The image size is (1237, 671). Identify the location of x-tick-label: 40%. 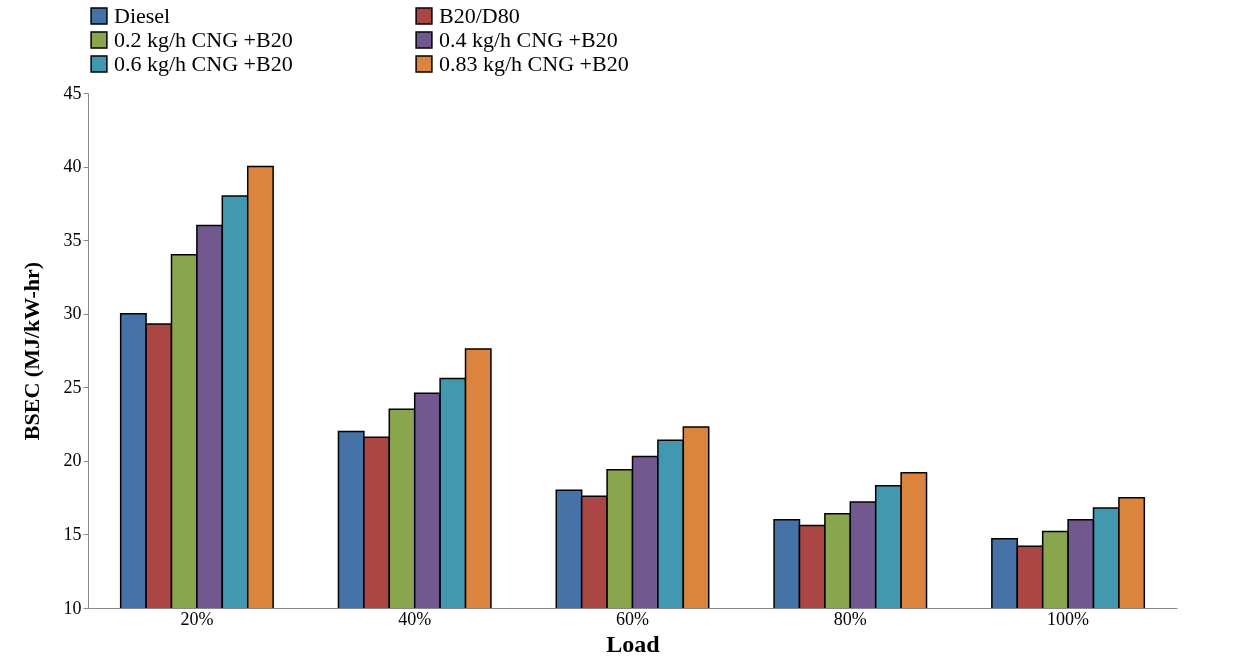
(415, 618).